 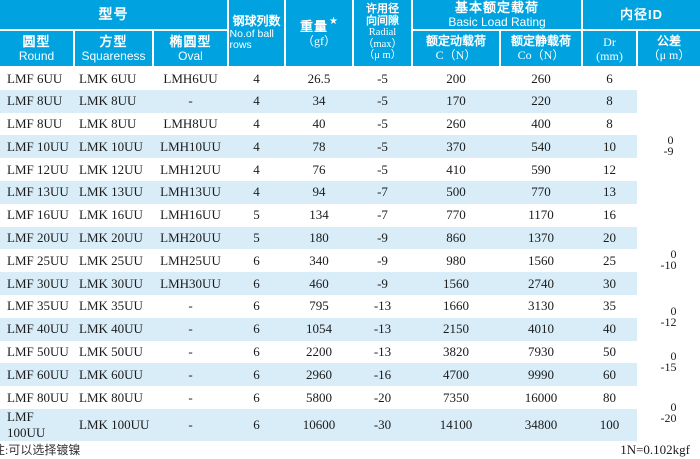 What do you see at coordinates (456, 238) in the screenshot?
I see `cell-dynamic-load: 860` at bounding box center [456, 238].